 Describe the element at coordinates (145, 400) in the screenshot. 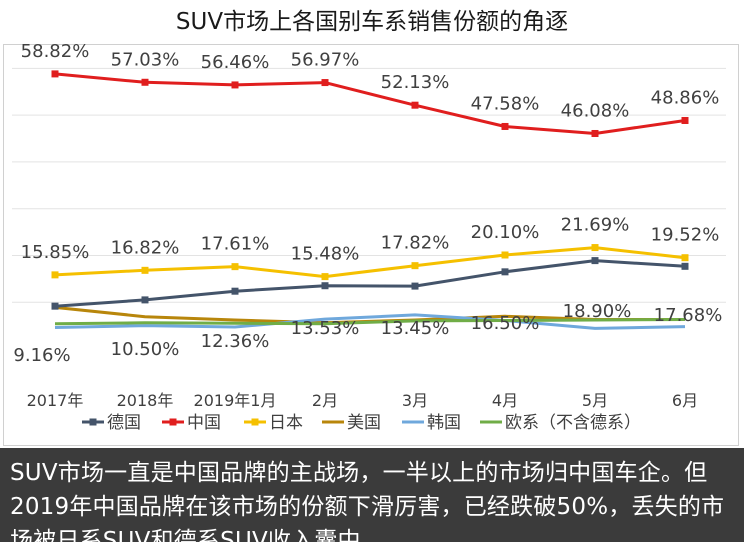

I see `x-tick-label: 2018年` at that location.